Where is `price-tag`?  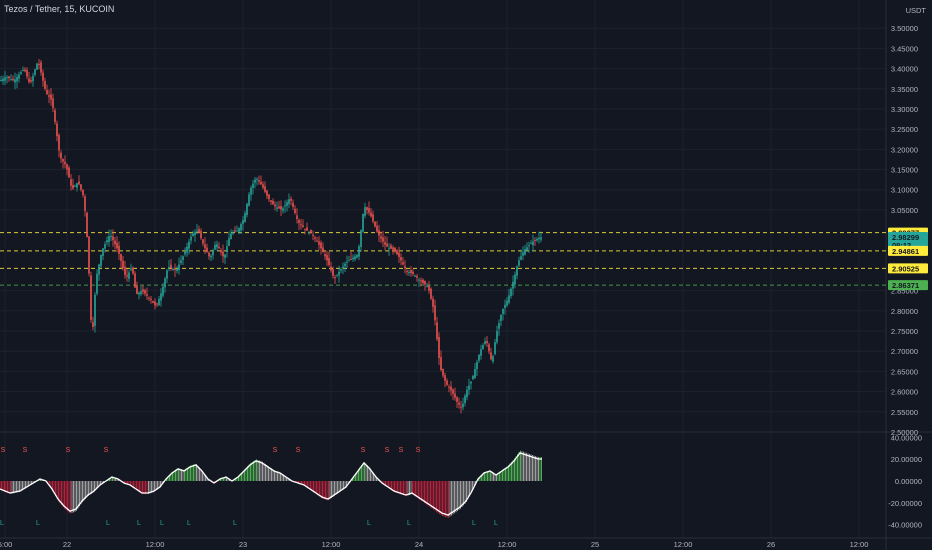
price-tag is located at coordinates (908, 240).